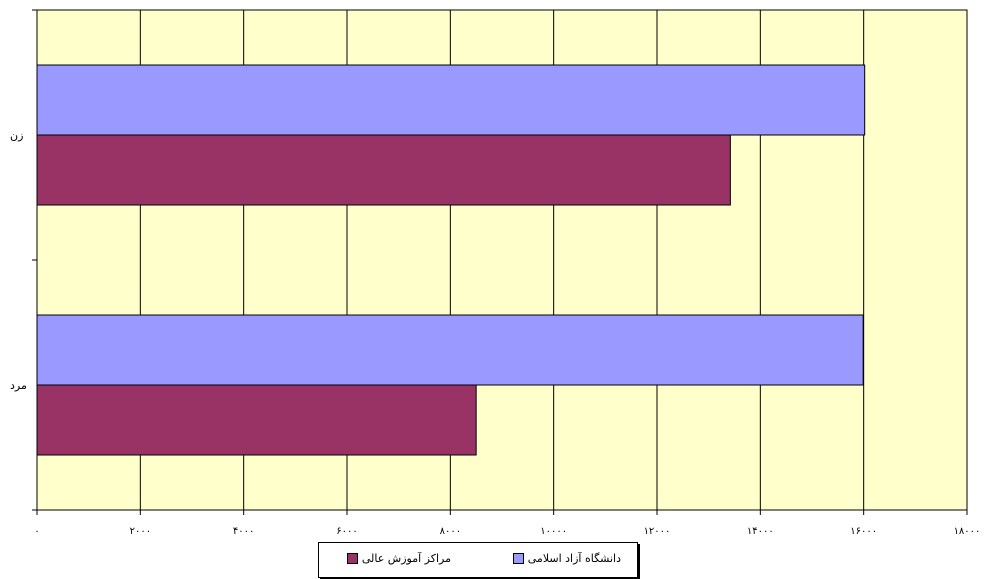  Describe the element at coordinates (18, 385) in the screenshot. I see `y-category-label-2: مرد` at that location.